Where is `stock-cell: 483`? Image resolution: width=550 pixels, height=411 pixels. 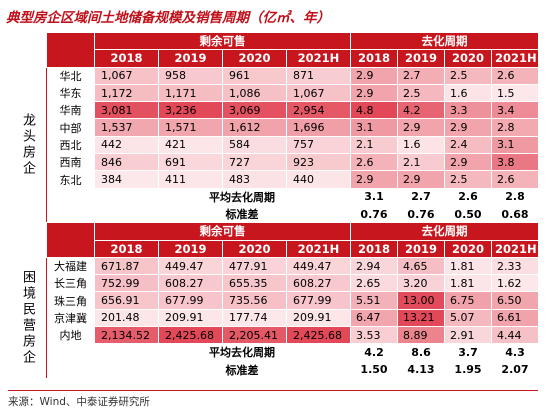 stock-cell: 483 is located at coordinates (254, 179).